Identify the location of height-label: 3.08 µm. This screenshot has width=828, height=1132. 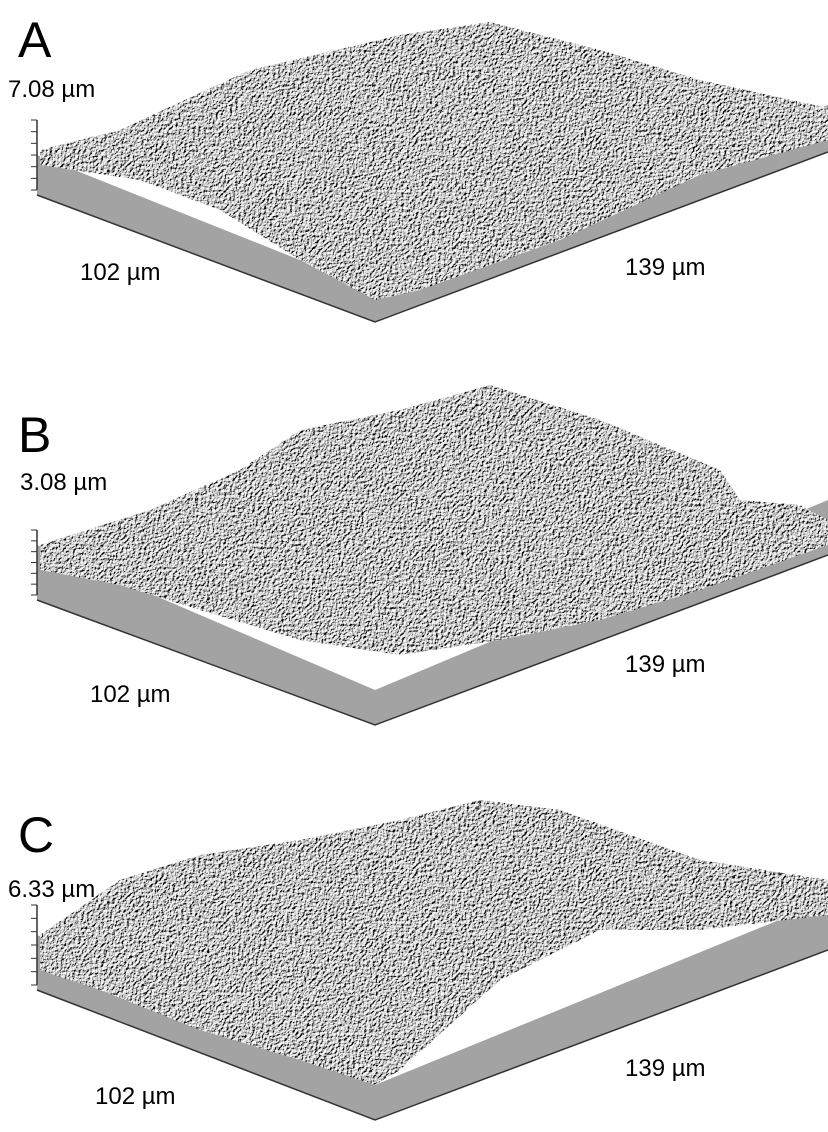
(63, 482).